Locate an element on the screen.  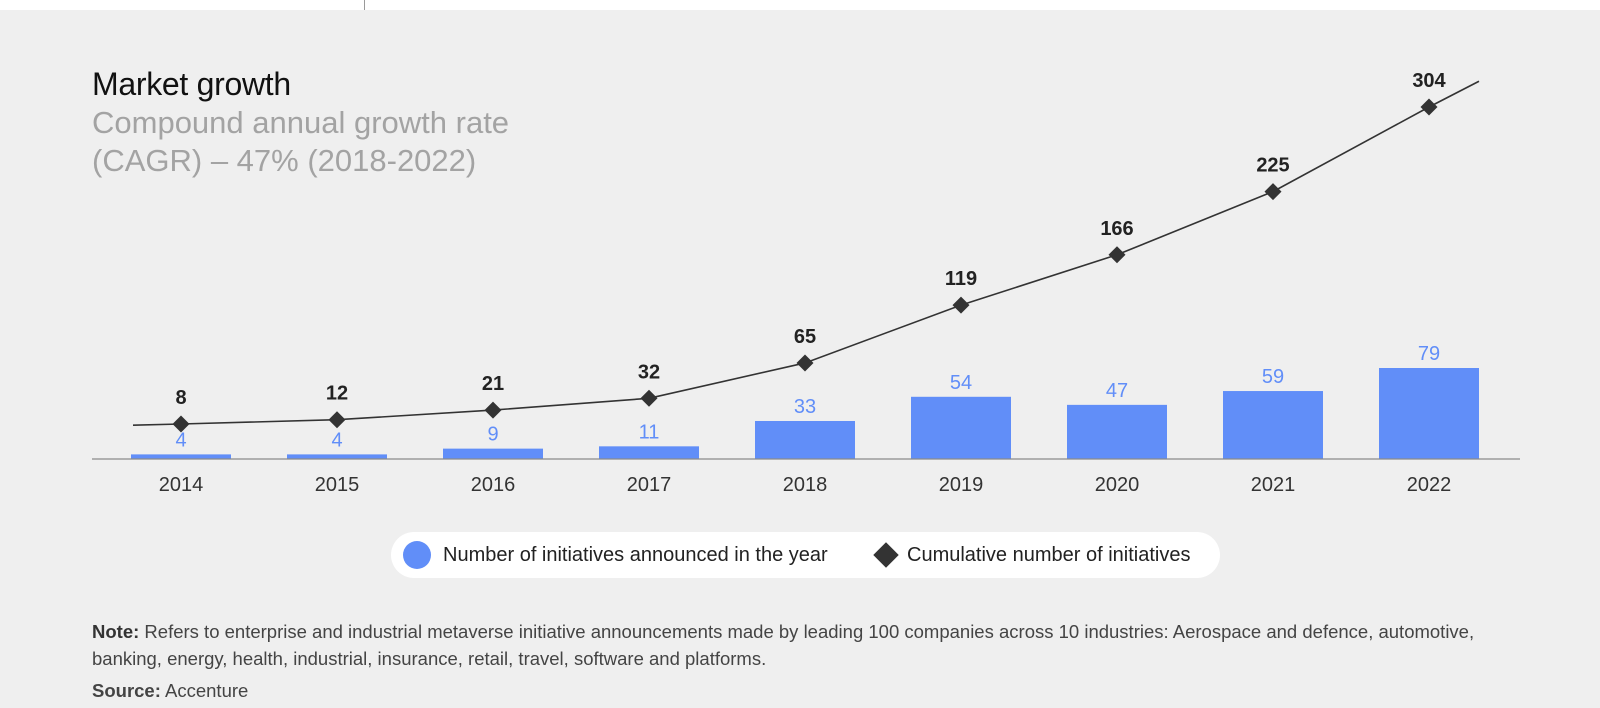
cumulative-value-label-2014: 8 is located at coordinates (180, 398).